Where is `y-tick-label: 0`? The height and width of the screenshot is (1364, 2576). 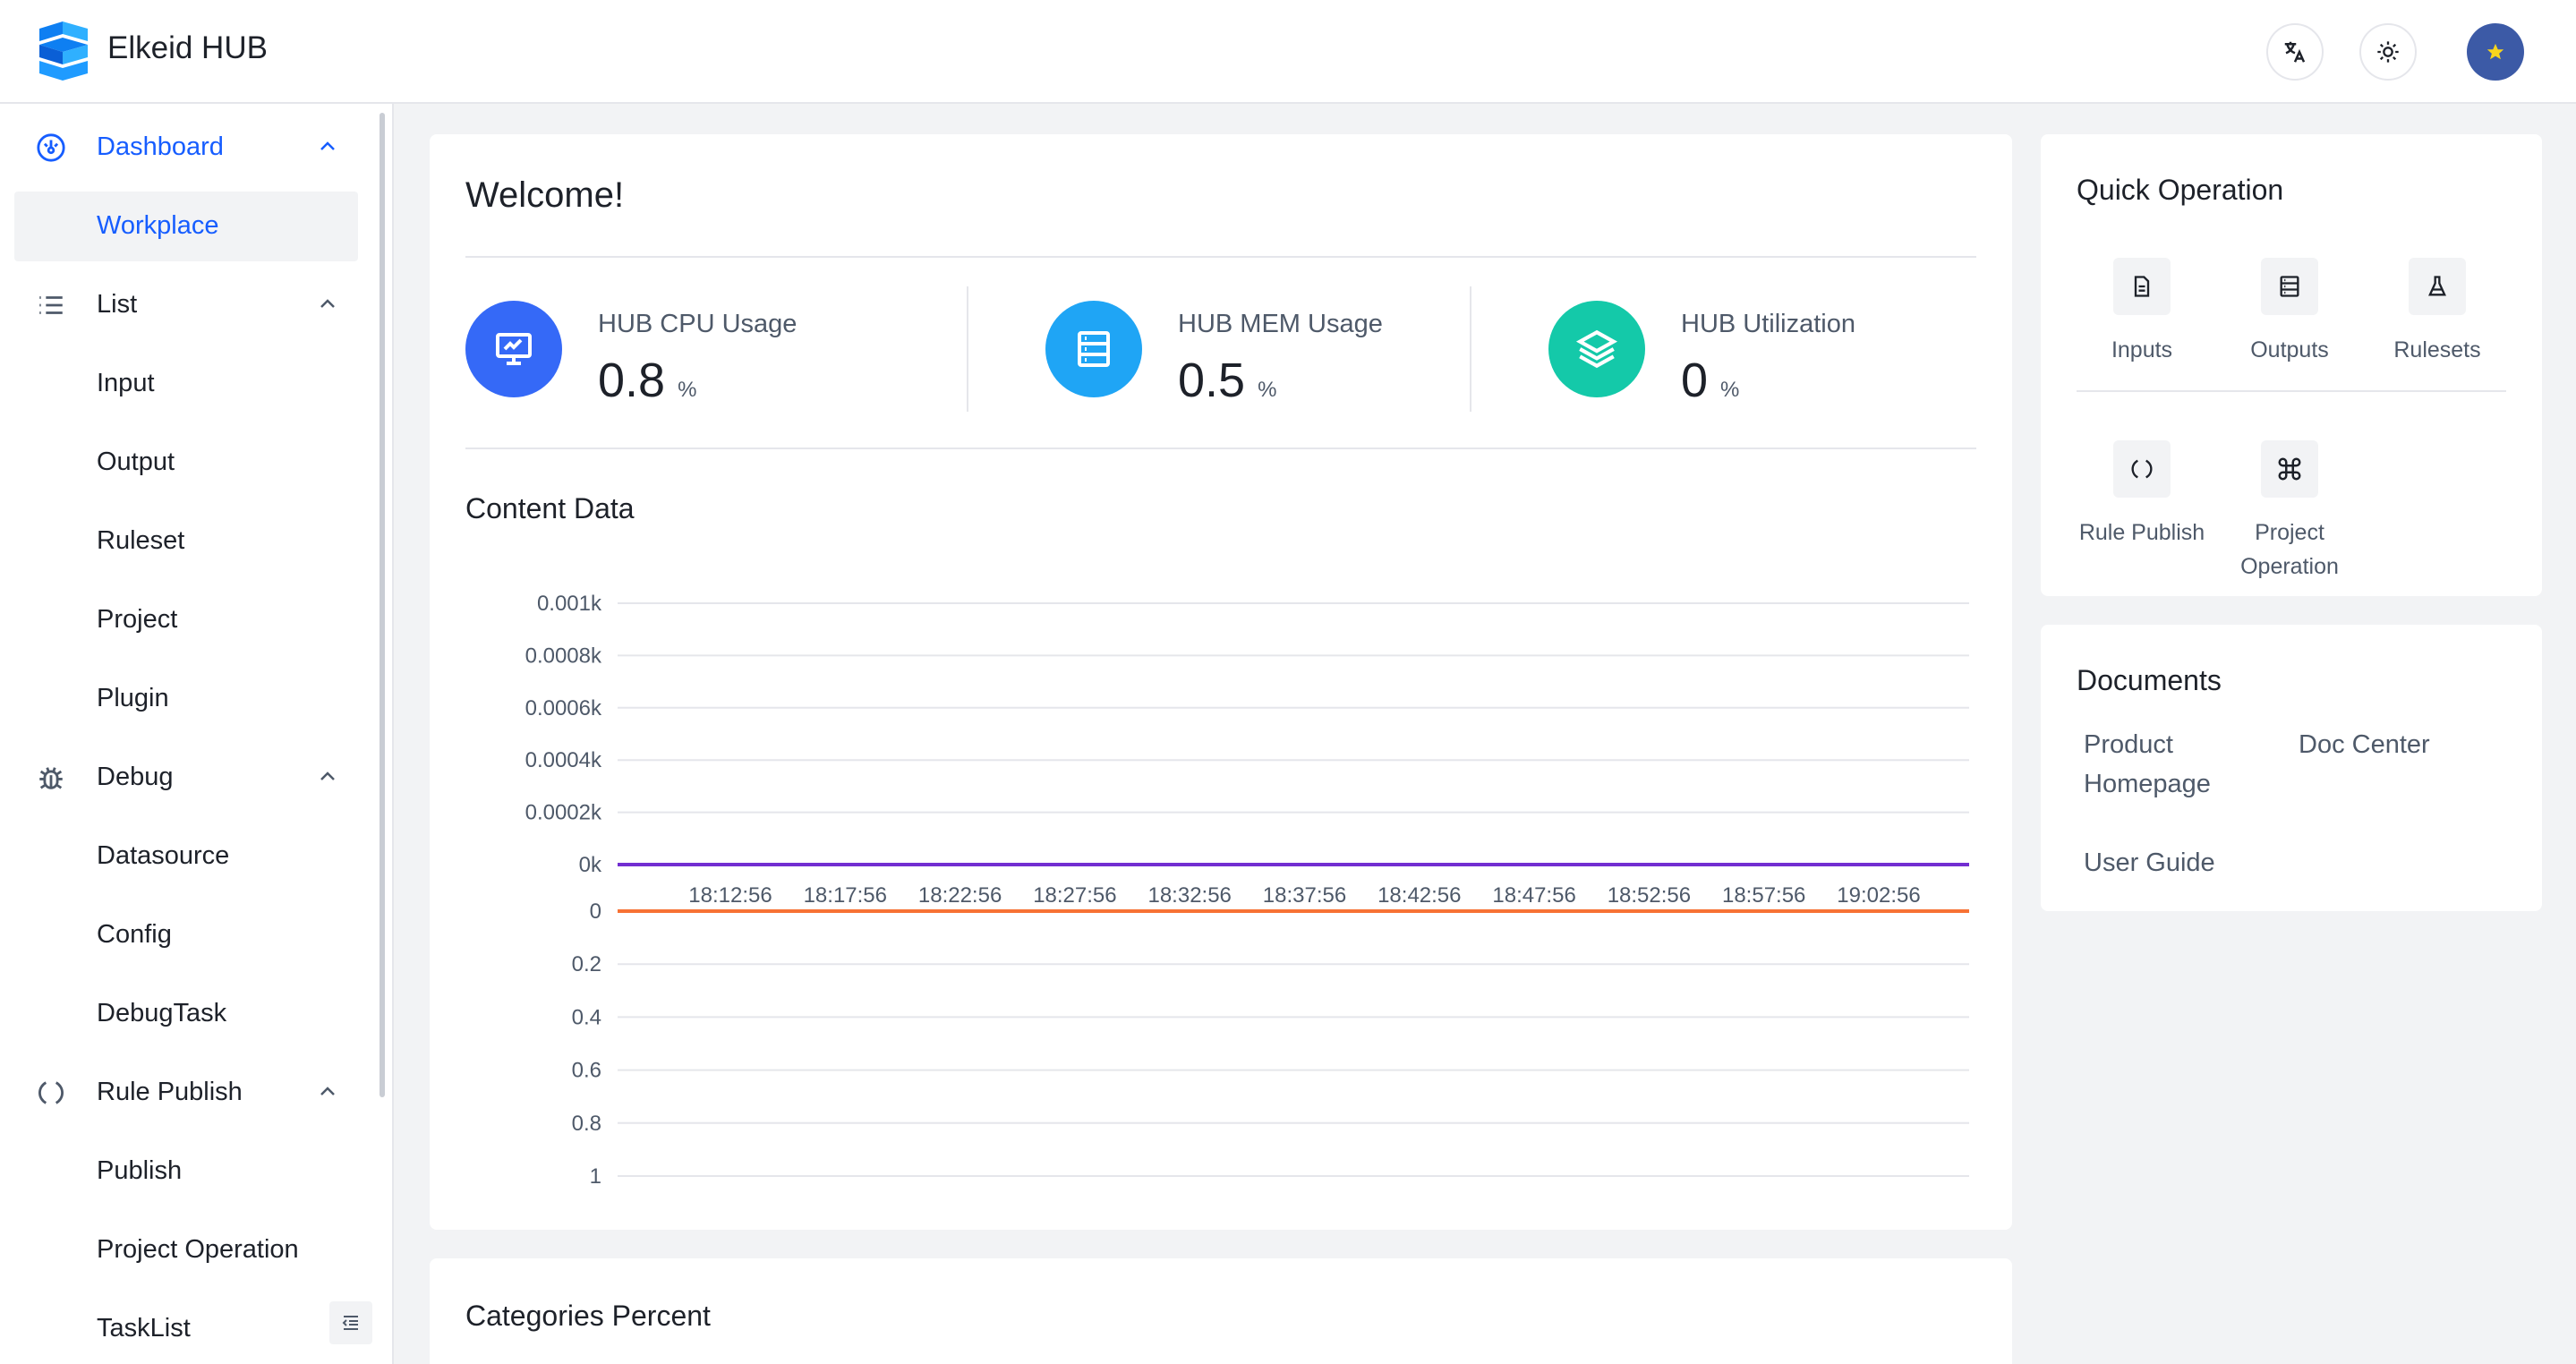
y-tick-label: 0 is located at coordinates (595, 911).